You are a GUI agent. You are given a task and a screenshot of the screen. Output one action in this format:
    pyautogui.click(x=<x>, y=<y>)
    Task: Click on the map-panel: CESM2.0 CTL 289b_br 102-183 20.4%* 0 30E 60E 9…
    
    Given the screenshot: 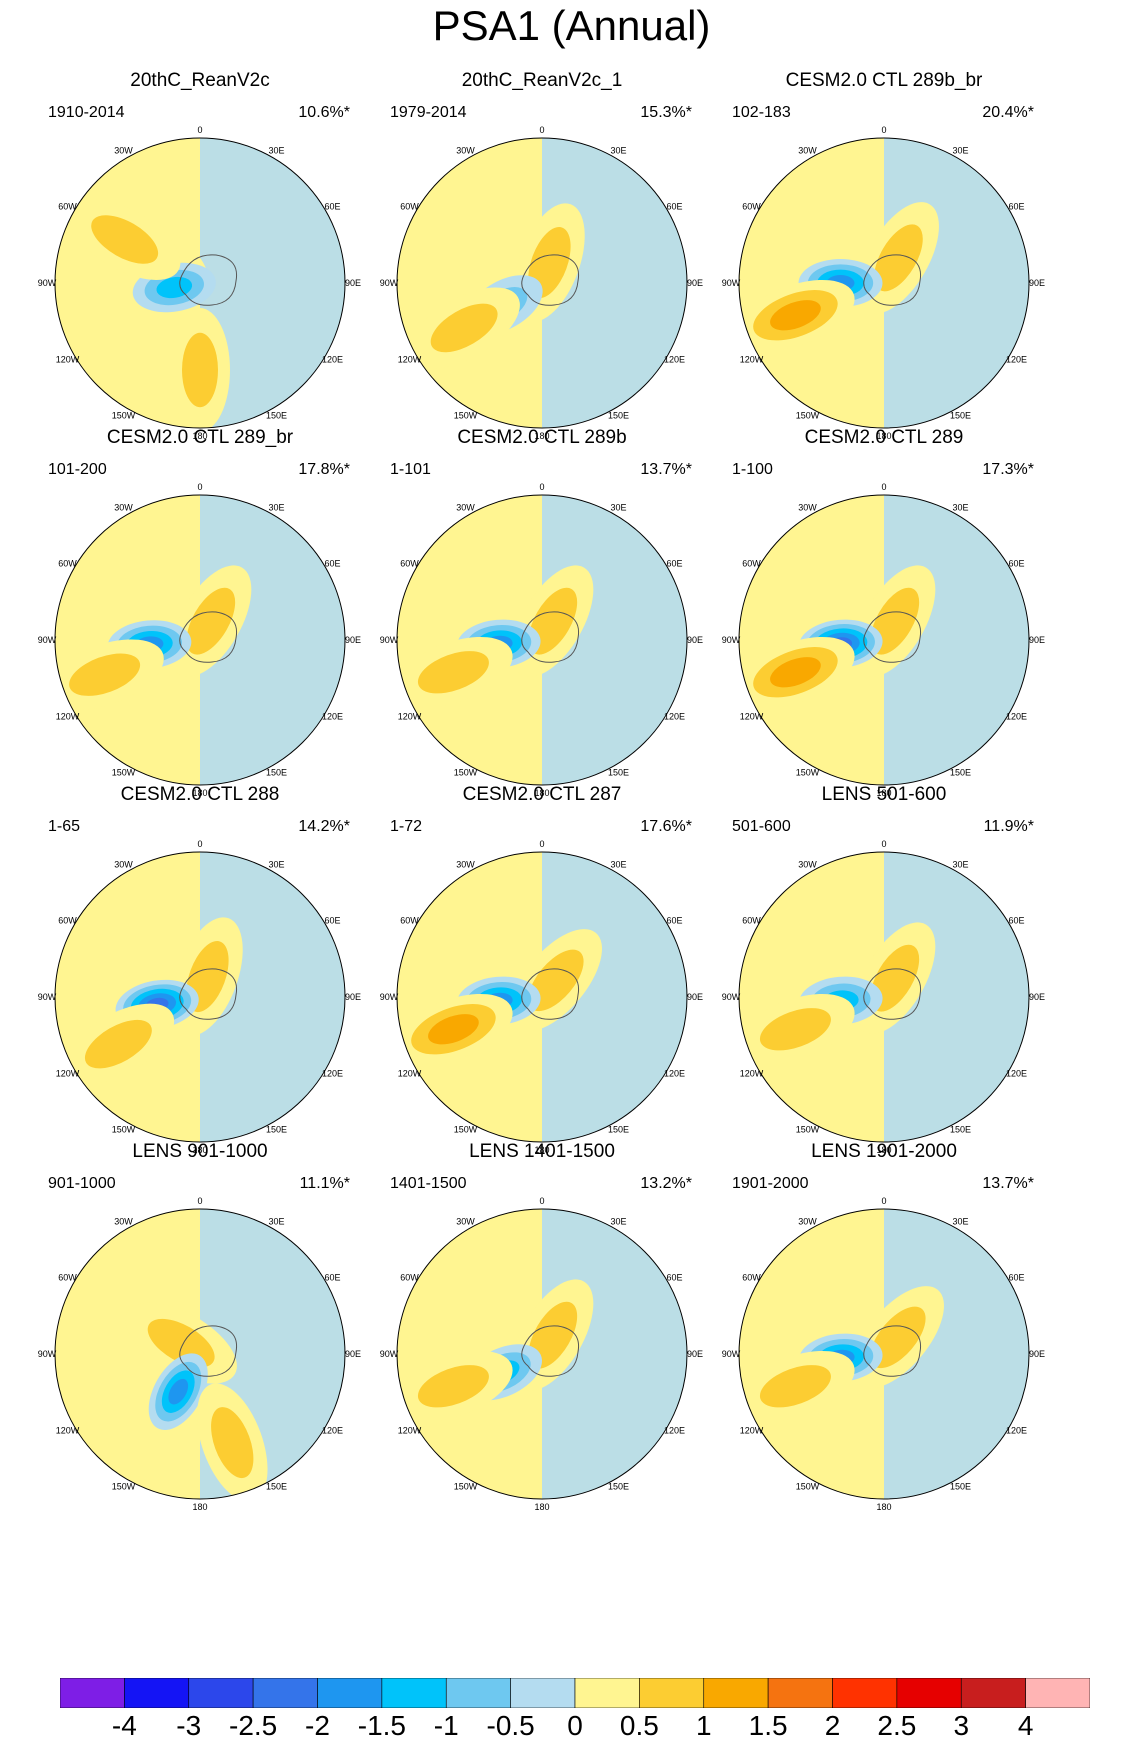 What is the action you would take?
    pyautogui.click(x=884, y=260)
    